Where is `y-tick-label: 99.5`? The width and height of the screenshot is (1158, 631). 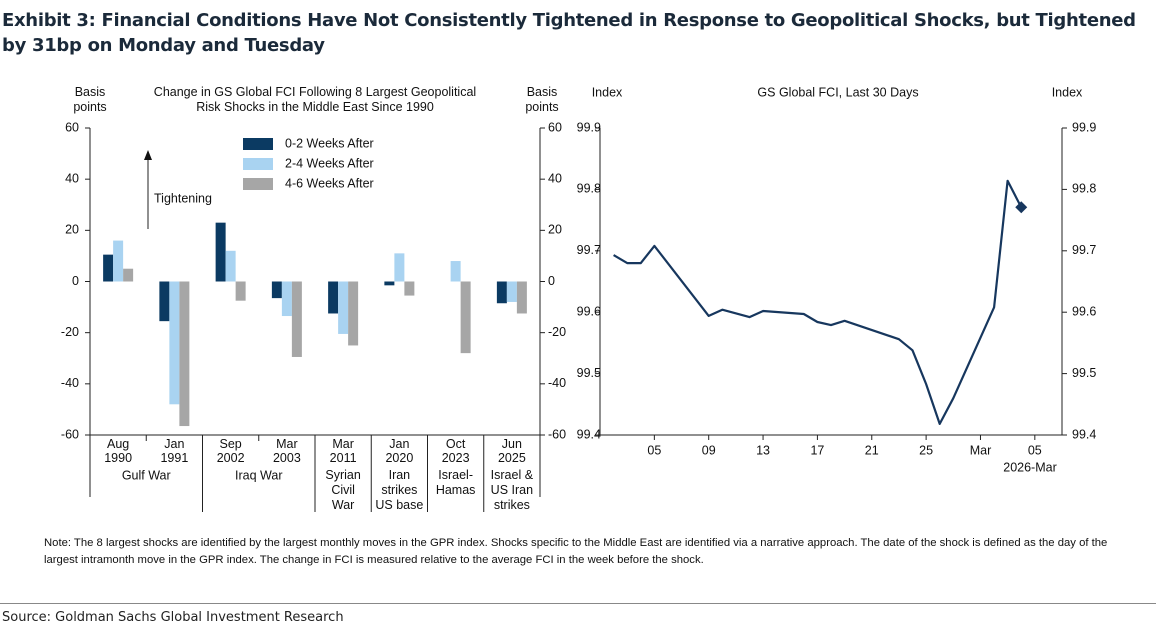 y-tick-label: 99.5 is located at coordinates (589, 373).